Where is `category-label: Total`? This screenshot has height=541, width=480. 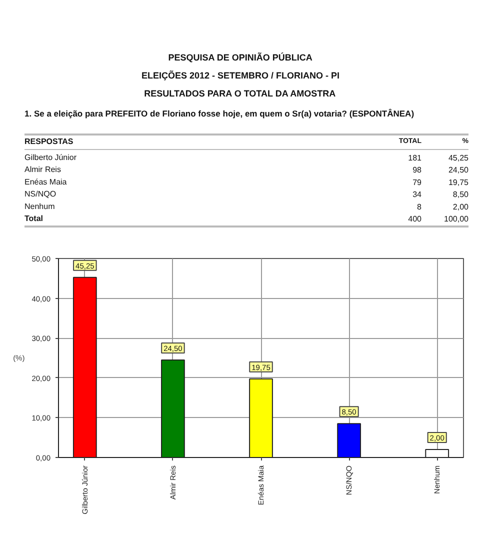 category-label: Total is located at coordinates (34, 218).